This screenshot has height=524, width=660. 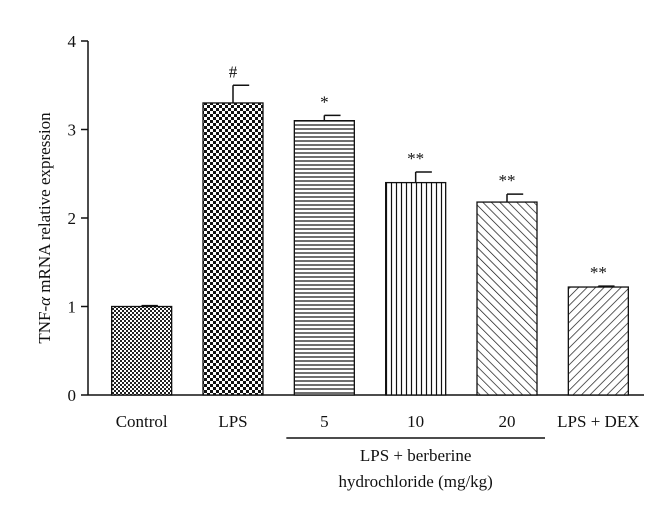 What do you see at coordinates (72, 395) in the screenshot?
I see `y-tick-label: 0` at bounding box center [72, 395].